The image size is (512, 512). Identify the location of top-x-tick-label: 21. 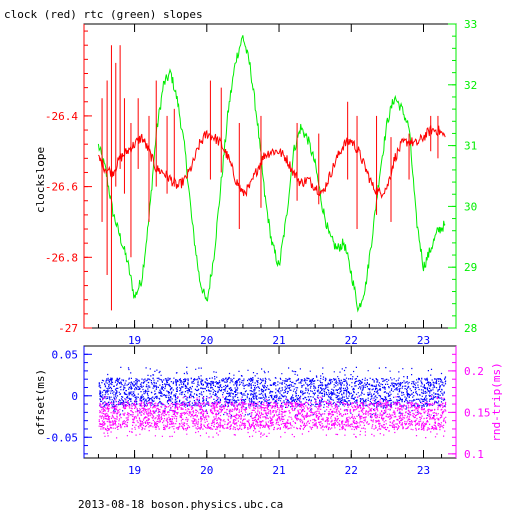
(278, 340).